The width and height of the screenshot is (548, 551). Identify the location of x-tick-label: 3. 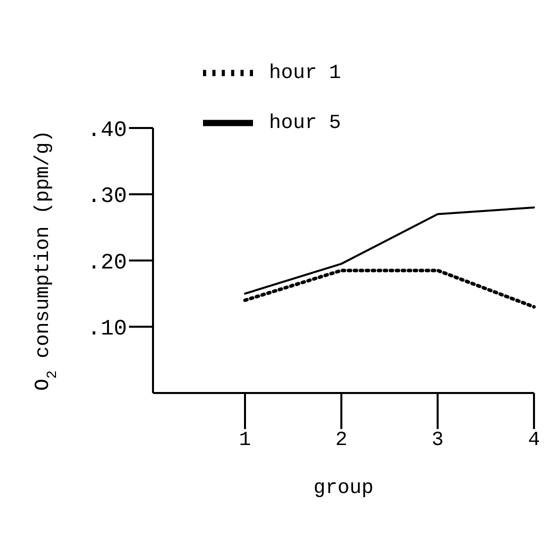
(438, 440).